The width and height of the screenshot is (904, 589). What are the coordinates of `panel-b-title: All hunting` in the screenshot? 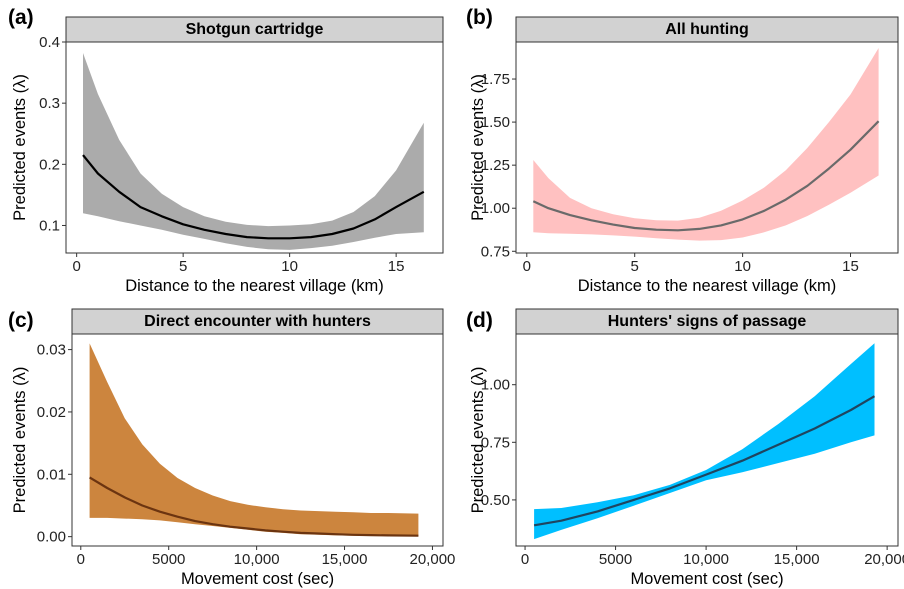 It's located at (707, 29).